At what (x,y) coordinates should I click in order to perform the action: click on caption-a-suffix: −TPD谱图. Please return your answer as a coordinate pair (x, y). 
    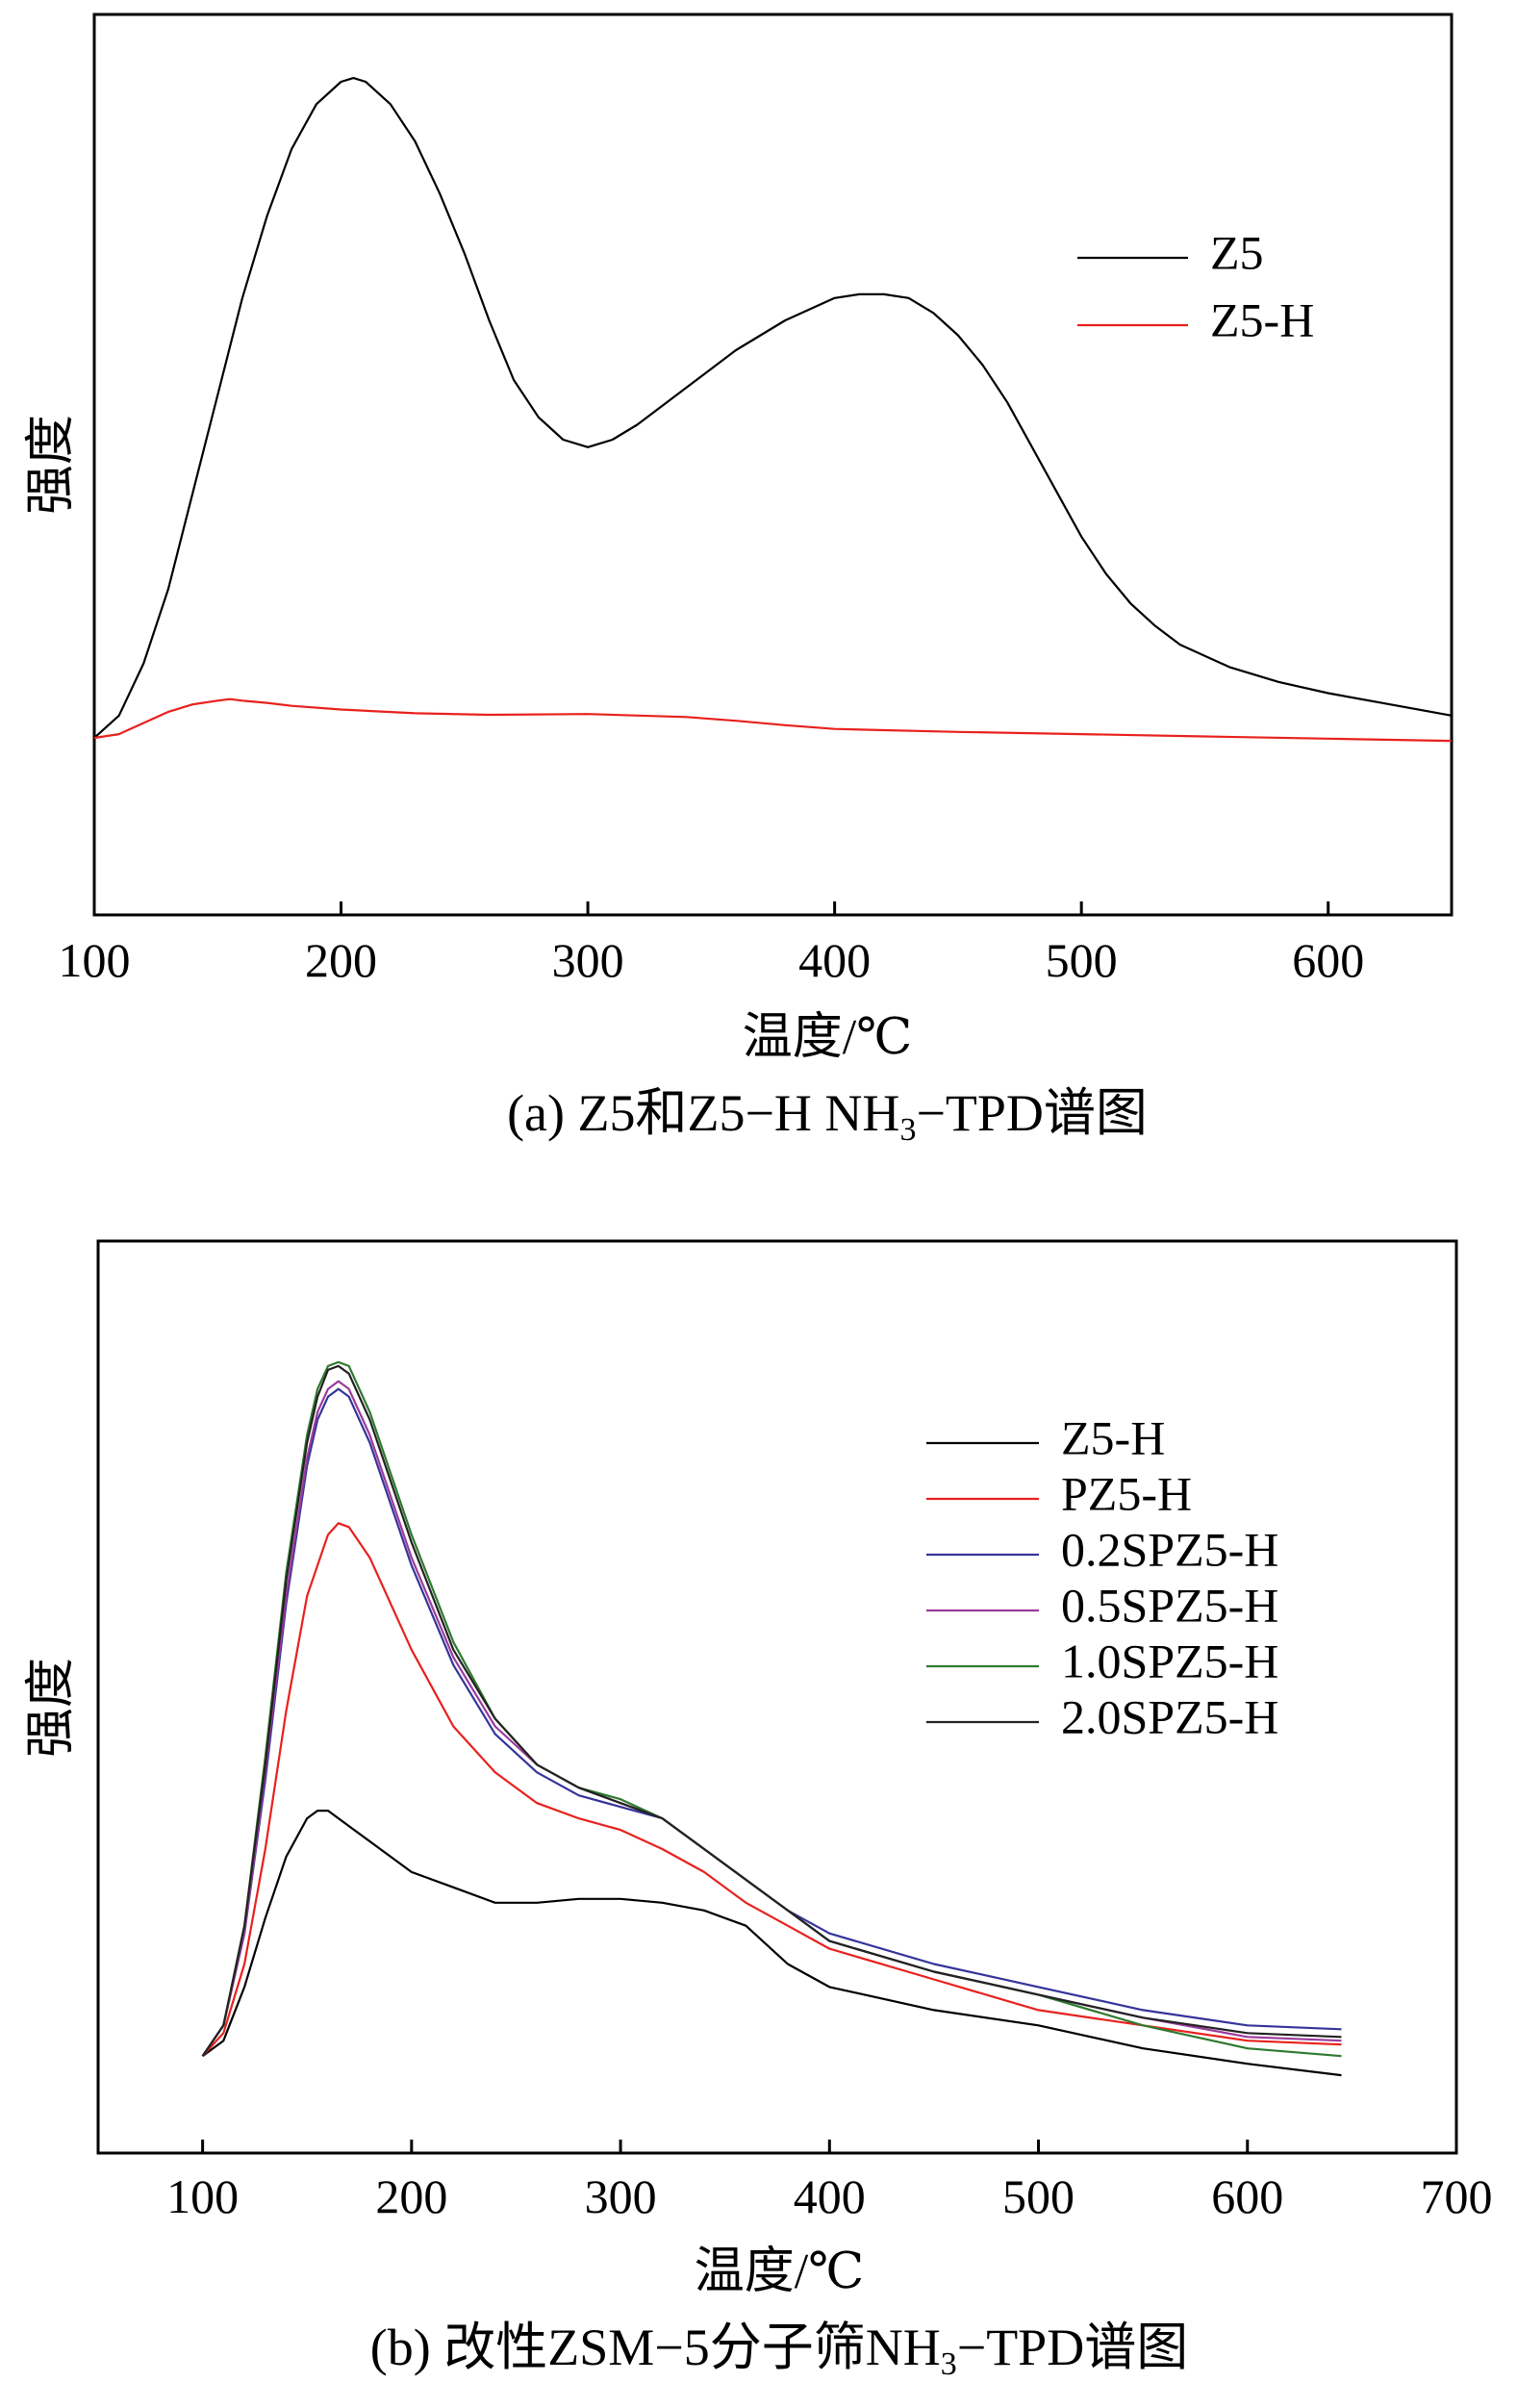
    Looking at the image, I should click on (1031, 1113).